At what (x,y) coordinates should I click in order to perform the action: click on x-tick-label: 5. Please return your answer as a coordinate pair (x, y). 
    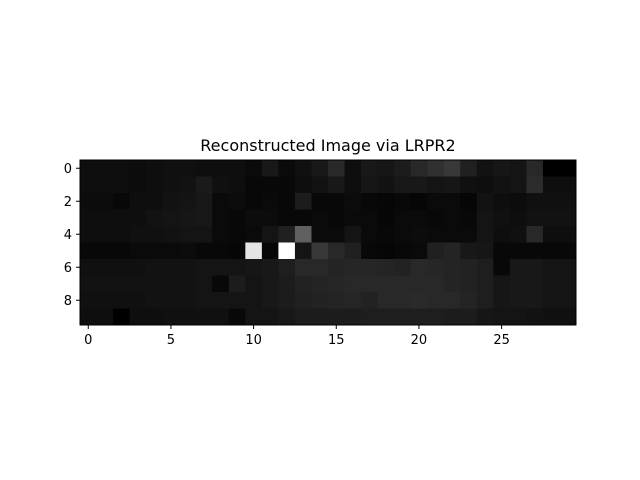
    Looking at the image, I should click on (171, 340).